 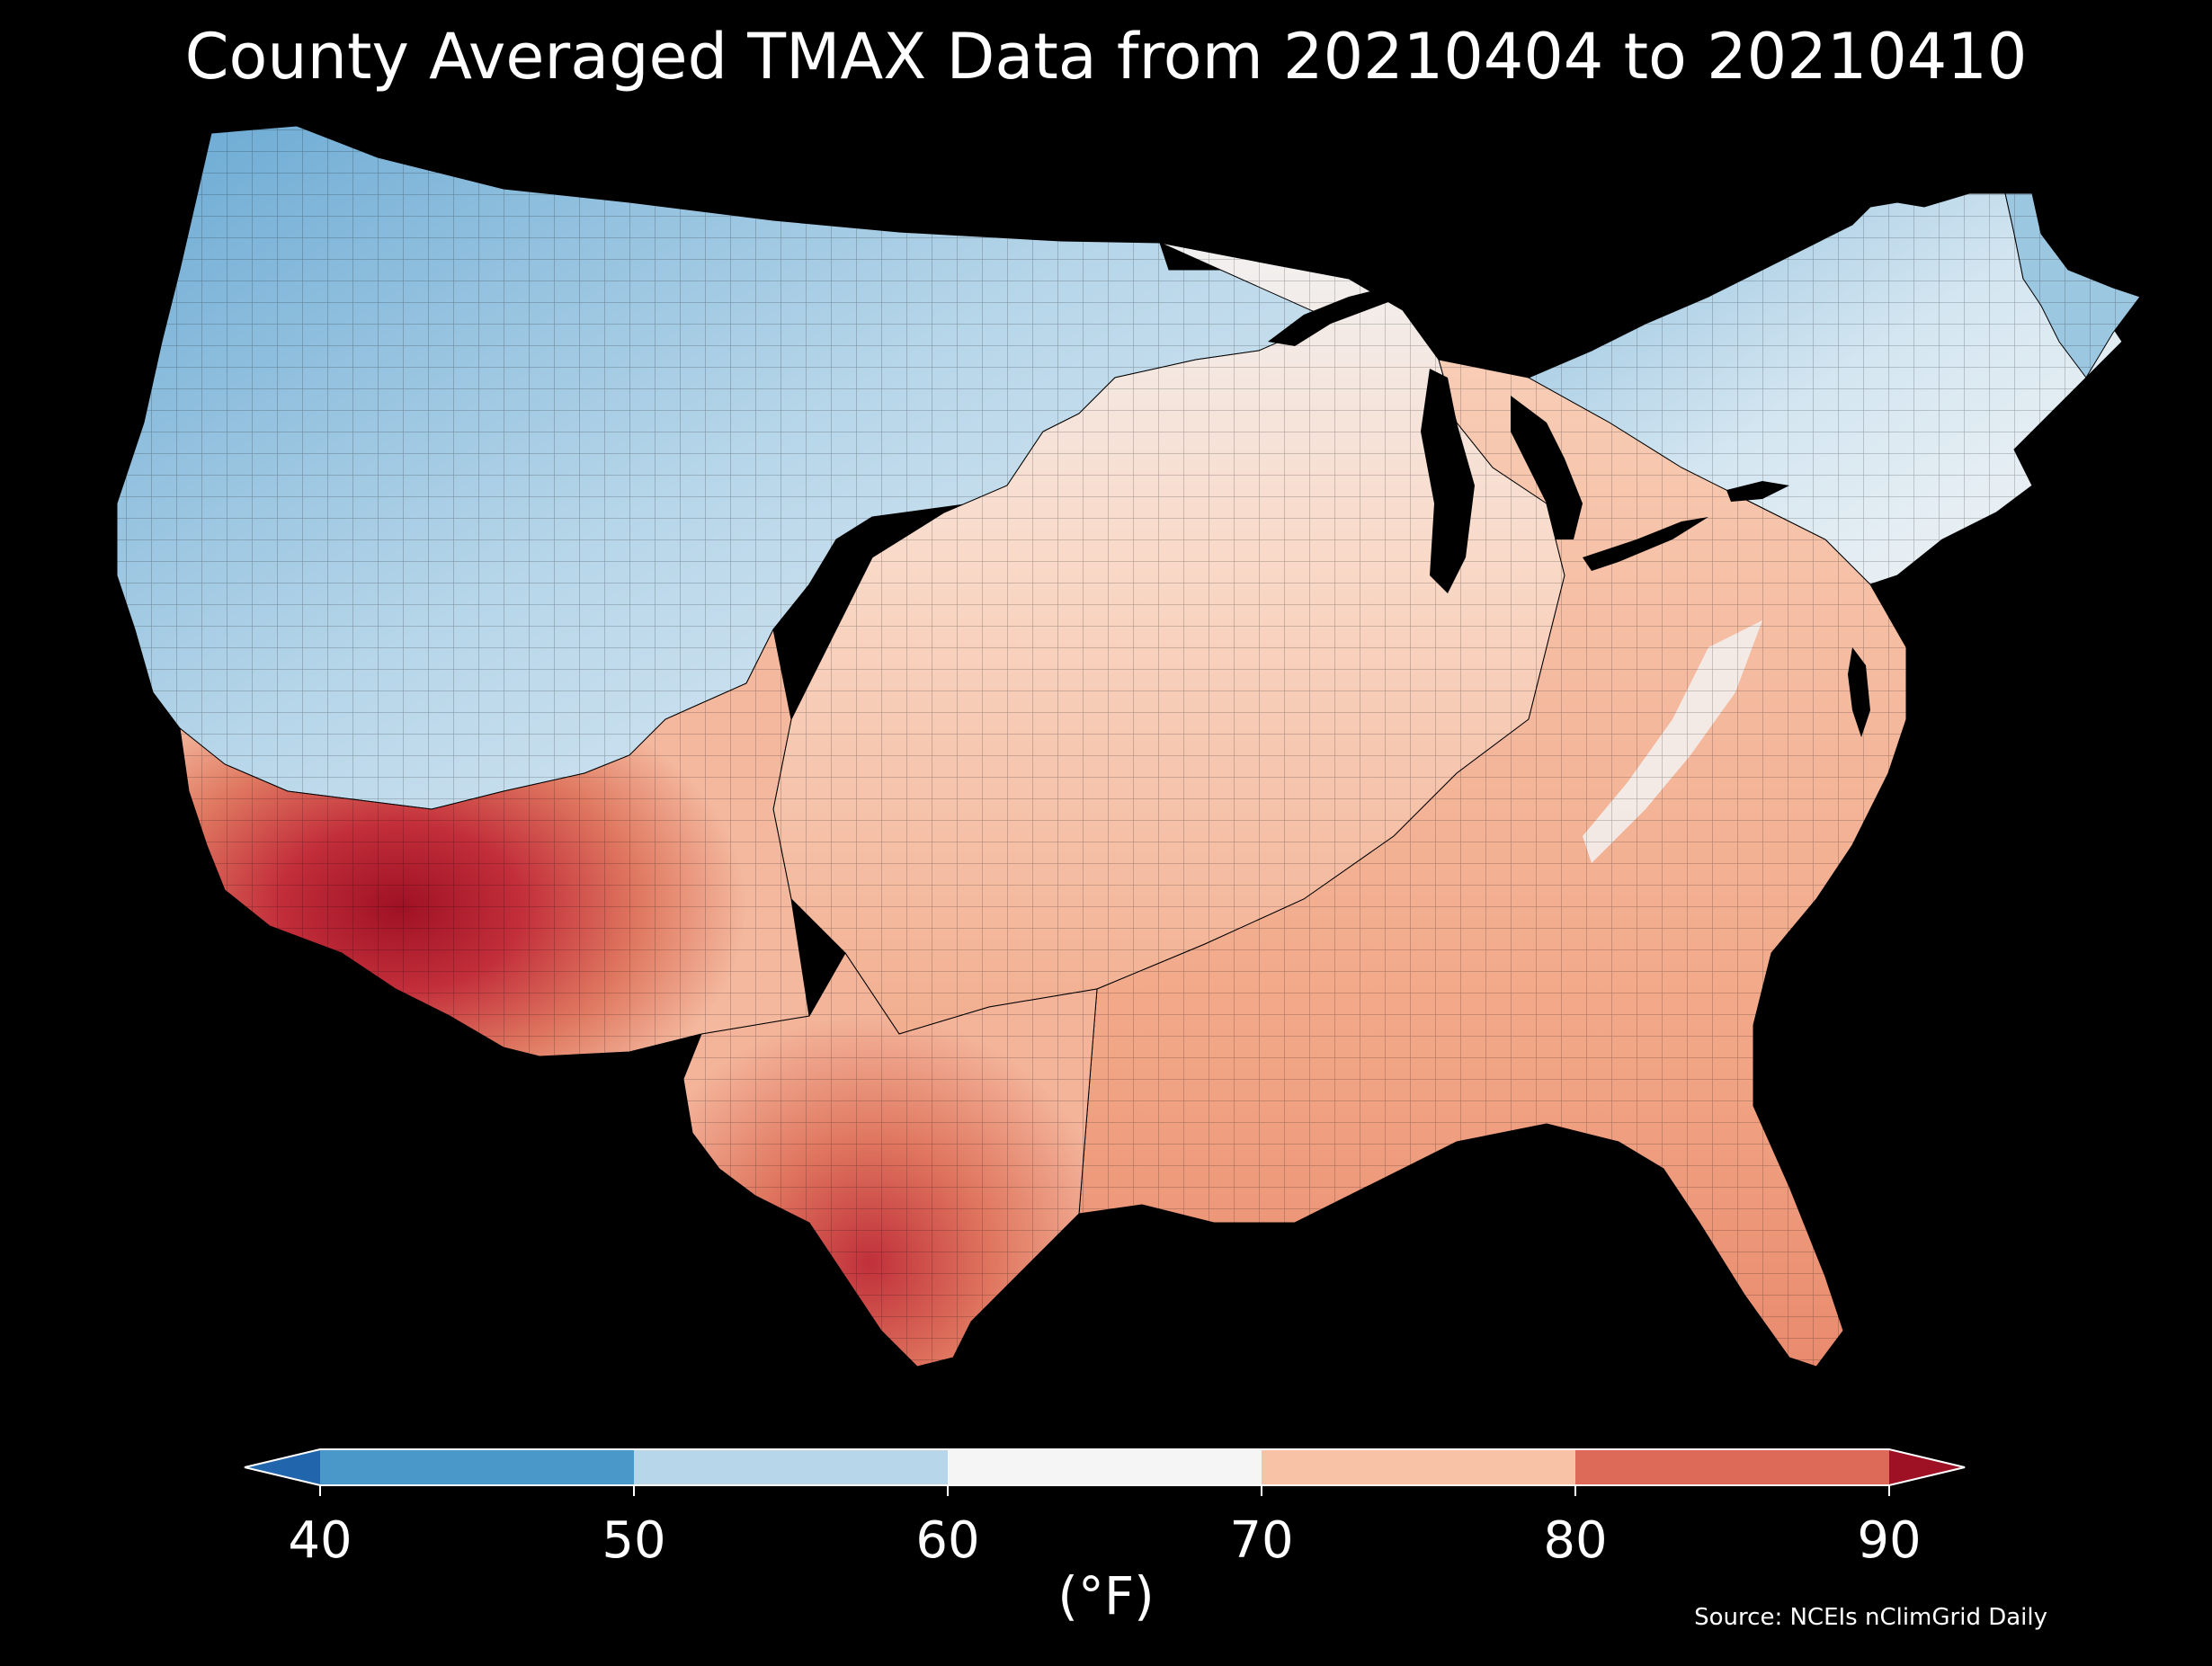 What do you see at coordinates (1645, 544) in the screenshot?
I see `lake-erie` at bounding box center [1645, 544].